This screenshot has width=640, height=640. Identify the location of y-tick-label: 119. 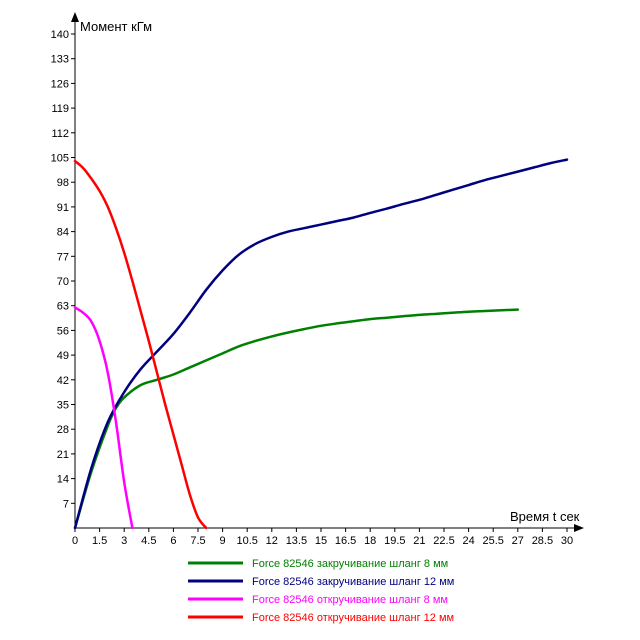
(60, 109).